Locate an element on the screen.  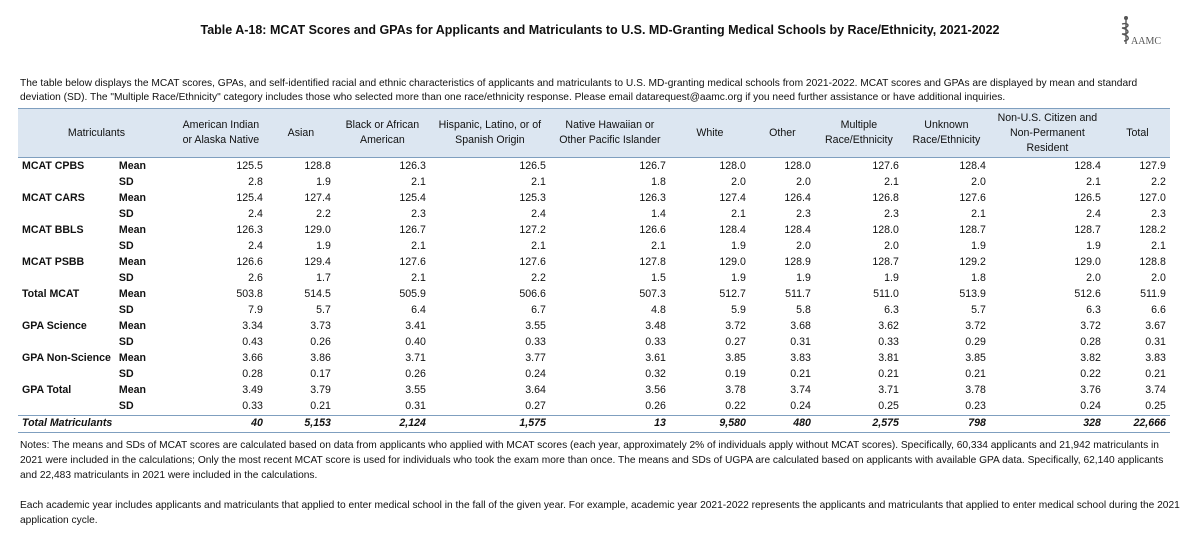
cell: 129.4 is located at coordinates (317, 261).